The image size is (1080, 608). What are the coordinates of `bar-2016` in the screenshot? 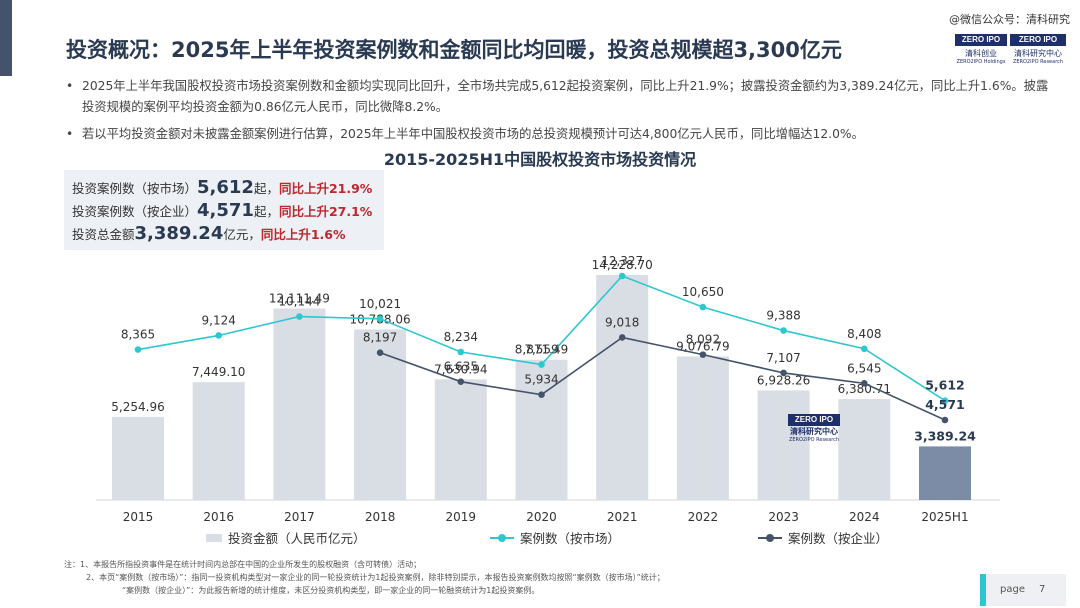 It's located at (218, 441).